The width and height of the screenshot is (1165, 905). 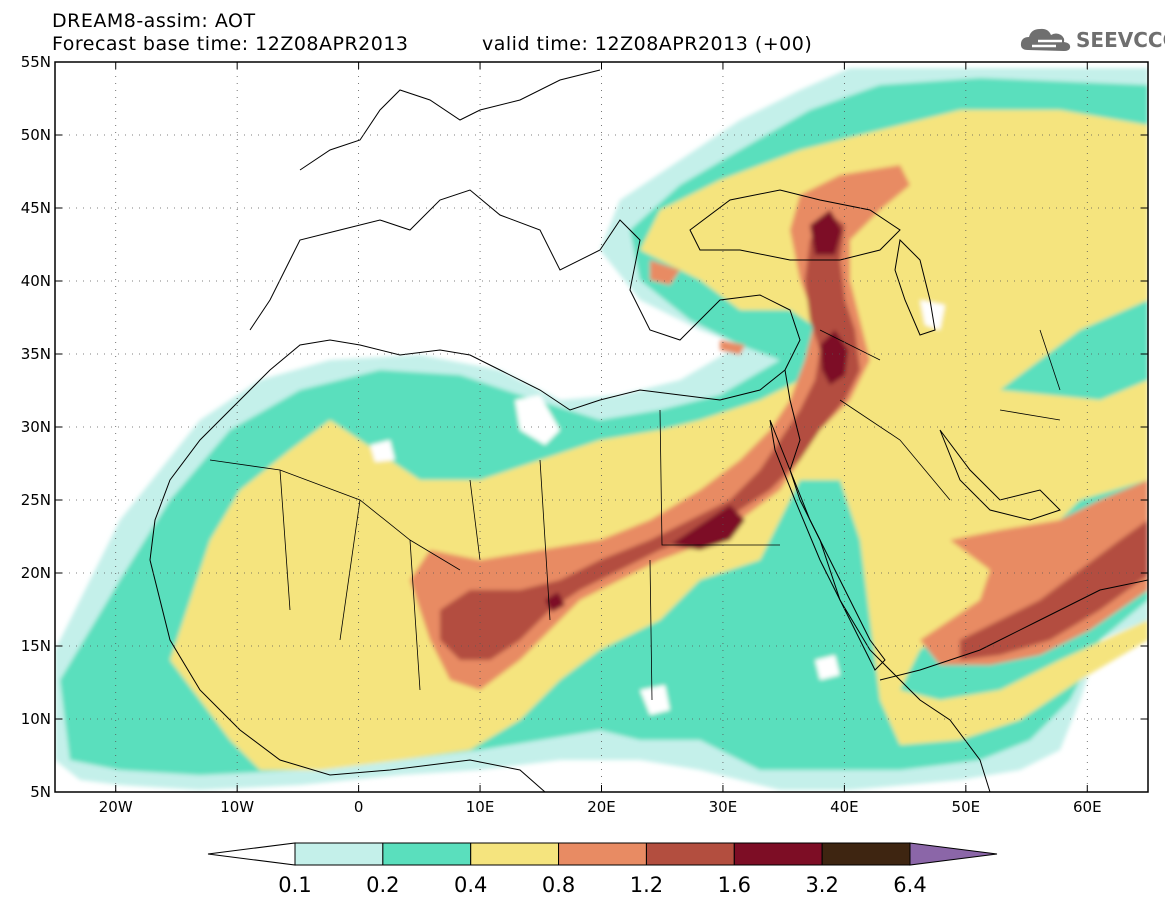 What do you see at coordinates (154, 21) in the screenshot?
I see `product-title: DREAM8-assim: AOT` at bounding box center [154, 21].